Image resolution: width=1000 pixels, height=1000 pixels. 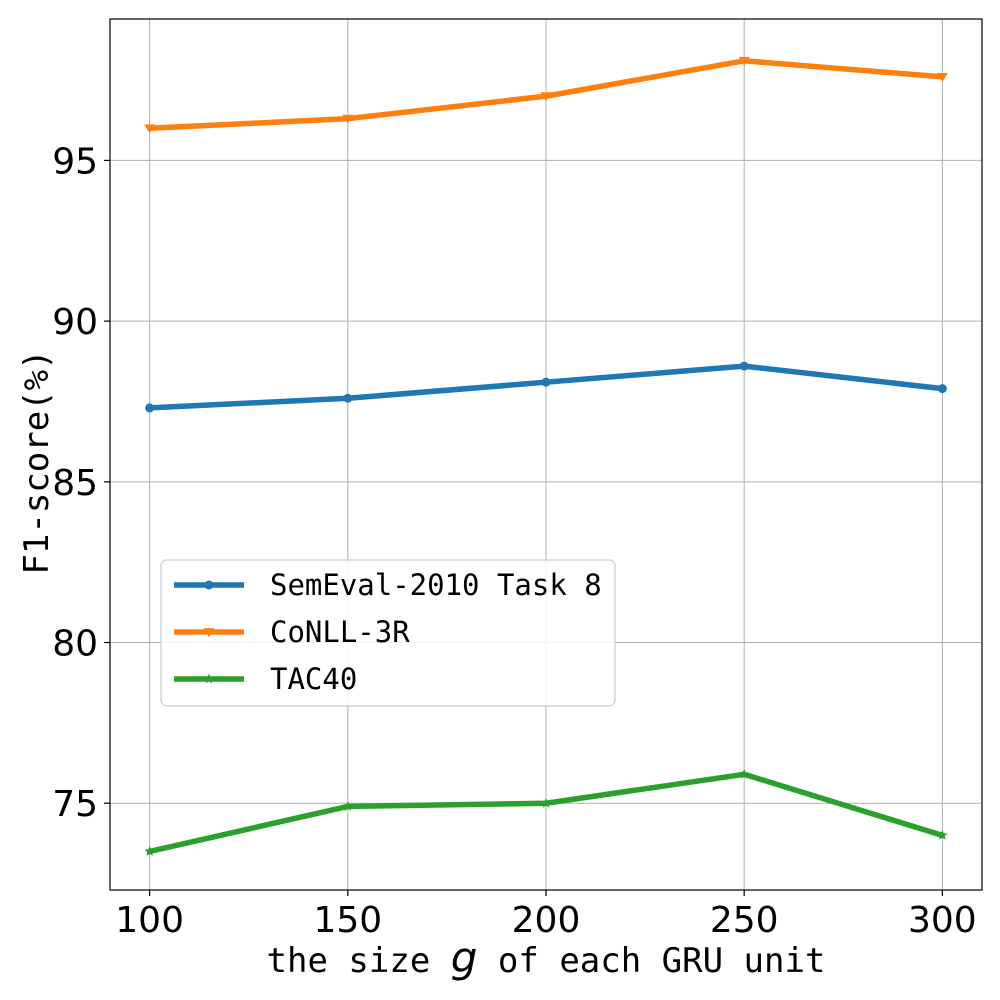 I want to click on legend-frame, so click(x=388, y=633).